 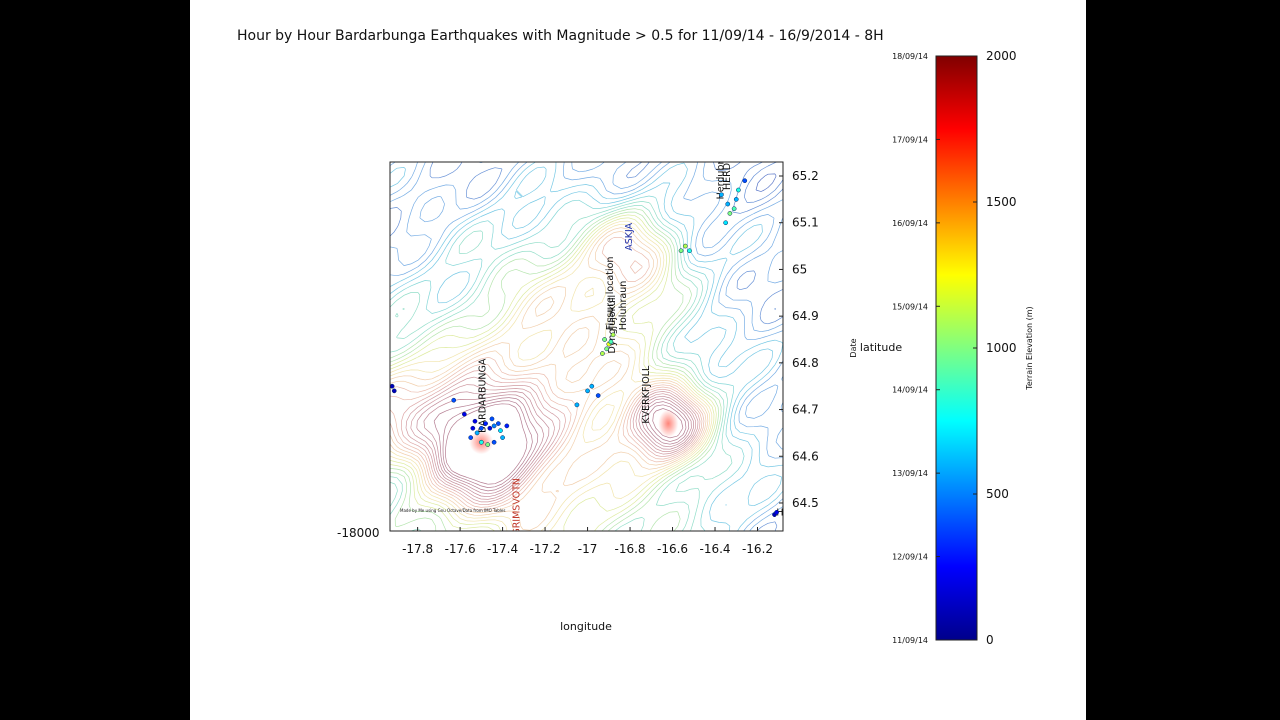 I want to click on x-tick-label: -17.2, so click(x=545, y=549).